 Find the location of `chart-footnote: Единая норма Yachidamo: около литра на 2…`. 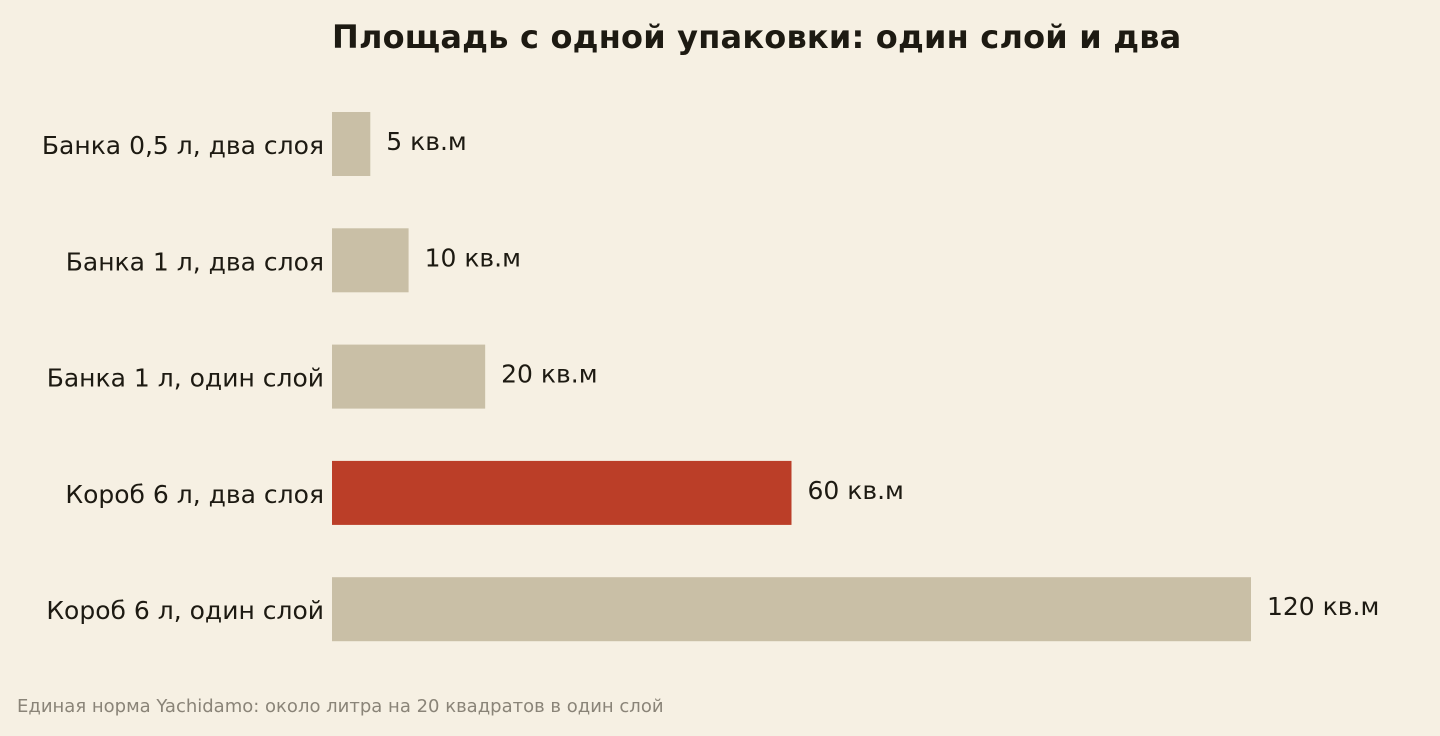

chart-footnote: Единая норма Yachidamo: около литра на 2… is located at coordinates (340, 706).